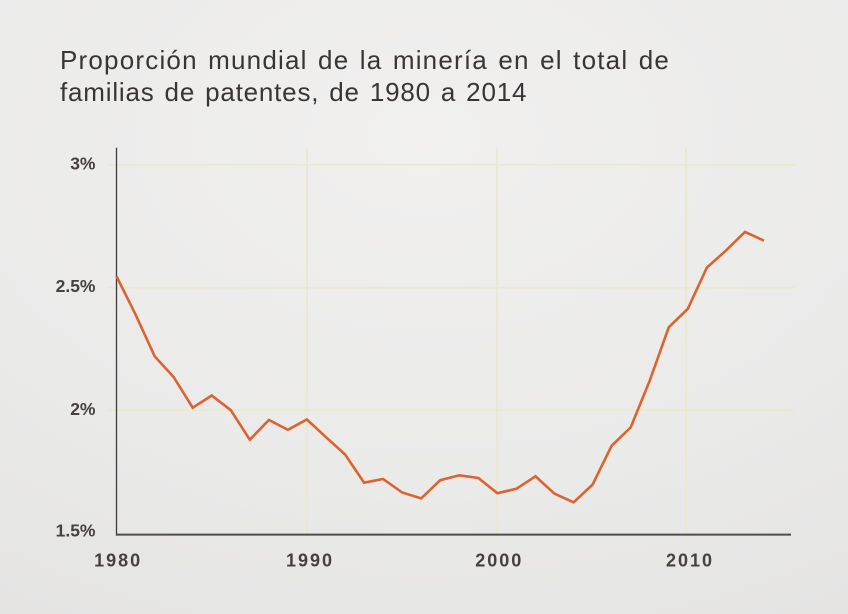 This screenshot has height=614, width=848. Describe the element at coordinates (690, 561) in the screenshot. I see `svg-text: 2010` at that location.